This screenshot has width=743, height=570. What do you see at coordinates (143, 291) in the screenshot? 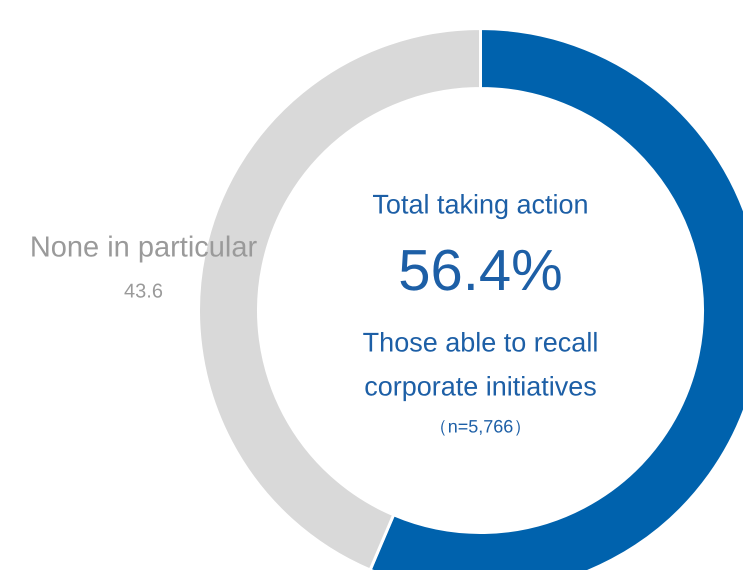
I see `data-label: 43.6` at bounding box center [143, 291].